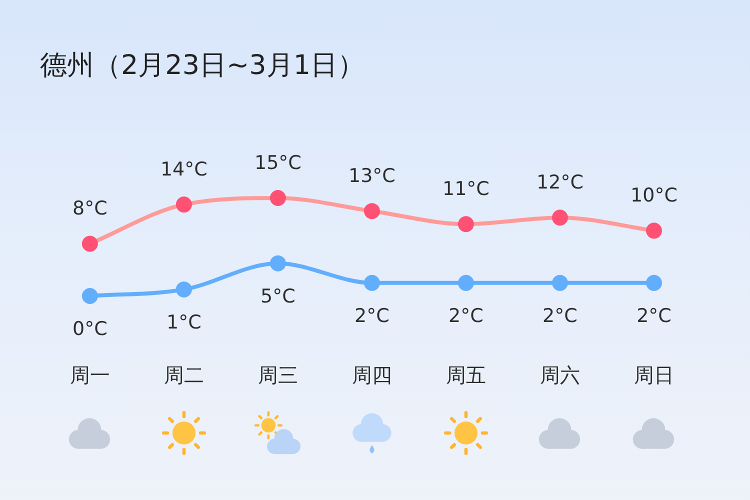  Describe the element at coordinates (654, 375) in the screenshot. I see `x-tick-label: 周日` at that location.